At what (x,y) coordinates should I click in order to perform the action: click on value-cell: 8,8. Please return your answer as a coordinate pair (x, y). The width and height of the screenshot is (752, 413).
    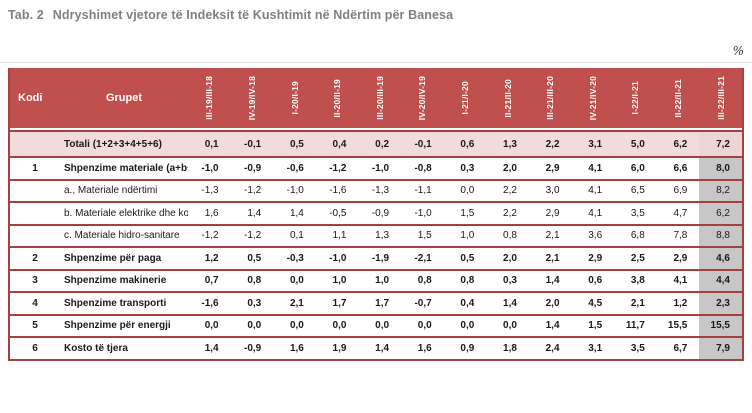
    Looking at the image, I should click on (720, 235).